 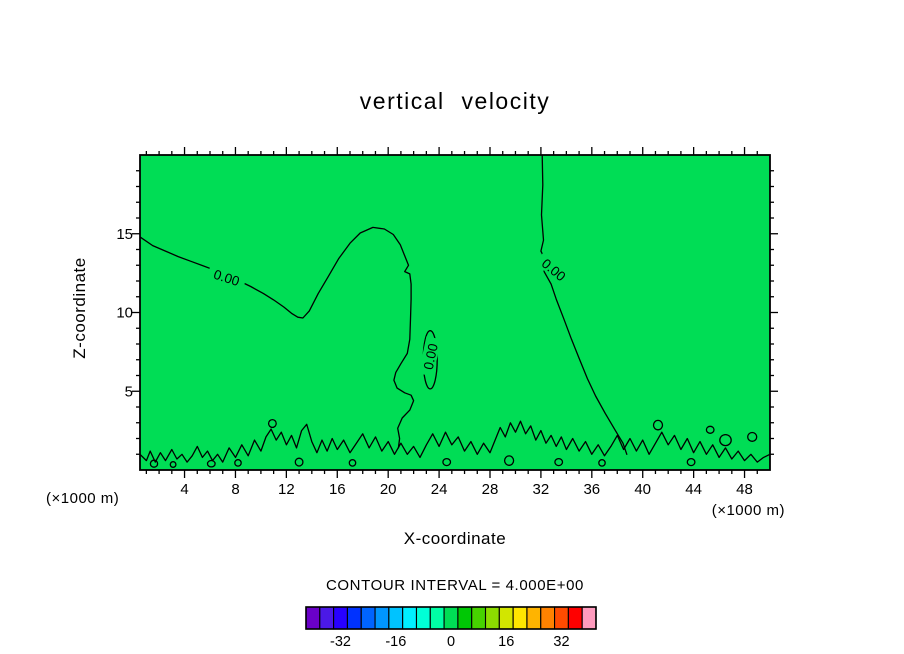 I want to click on x-tick-label: 20, so click(x=388, y=489).